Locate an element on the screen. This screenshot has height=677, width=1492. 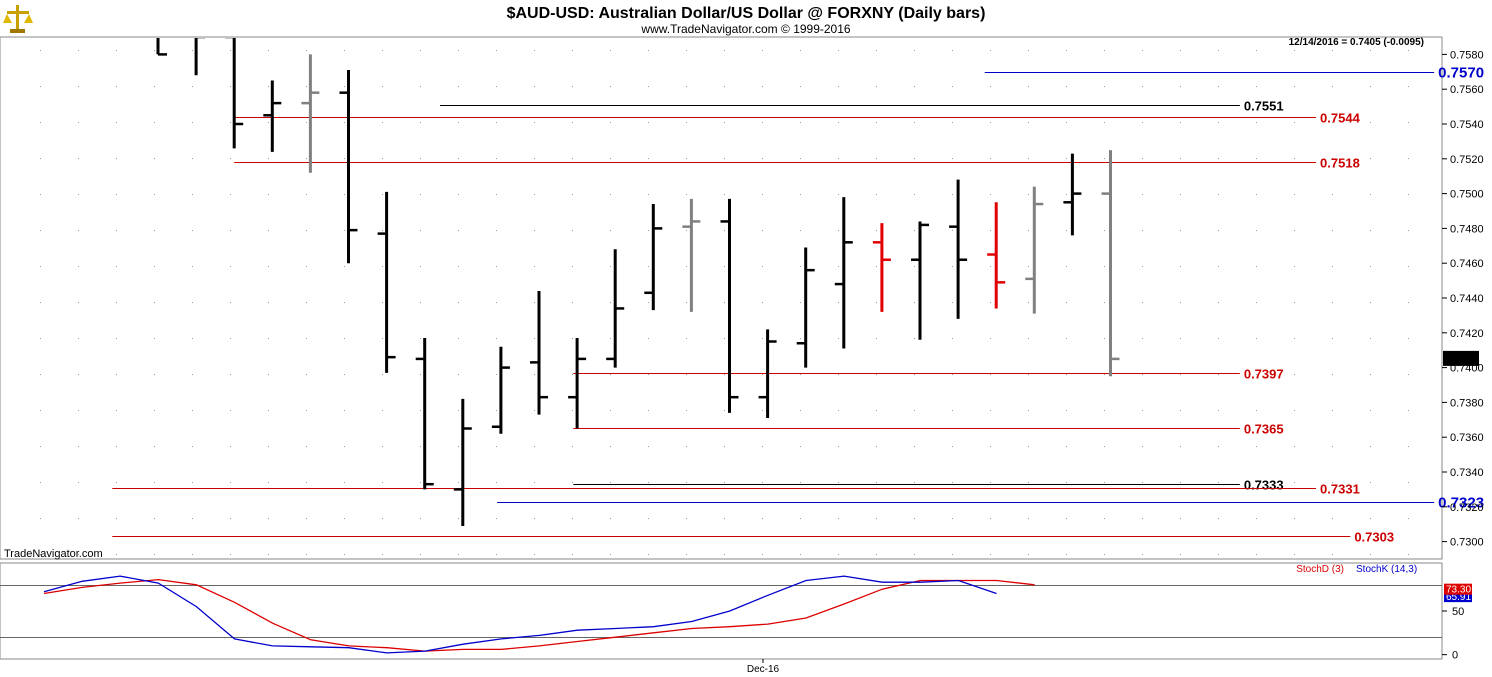
level-label: 0.7303 is located at coordinates (1374, 537).